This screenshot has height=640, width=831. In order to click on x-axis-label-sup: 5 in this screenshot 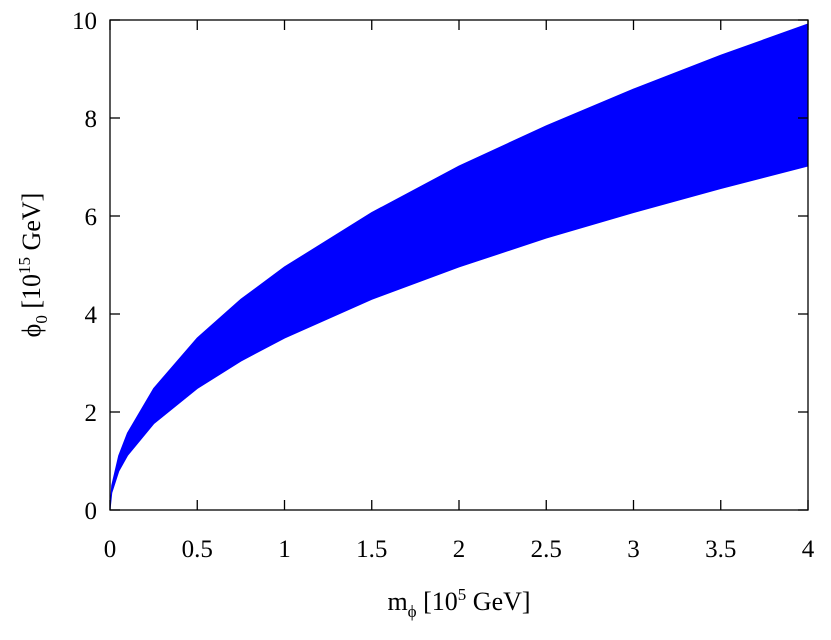, I will do `click(462, 594)`.